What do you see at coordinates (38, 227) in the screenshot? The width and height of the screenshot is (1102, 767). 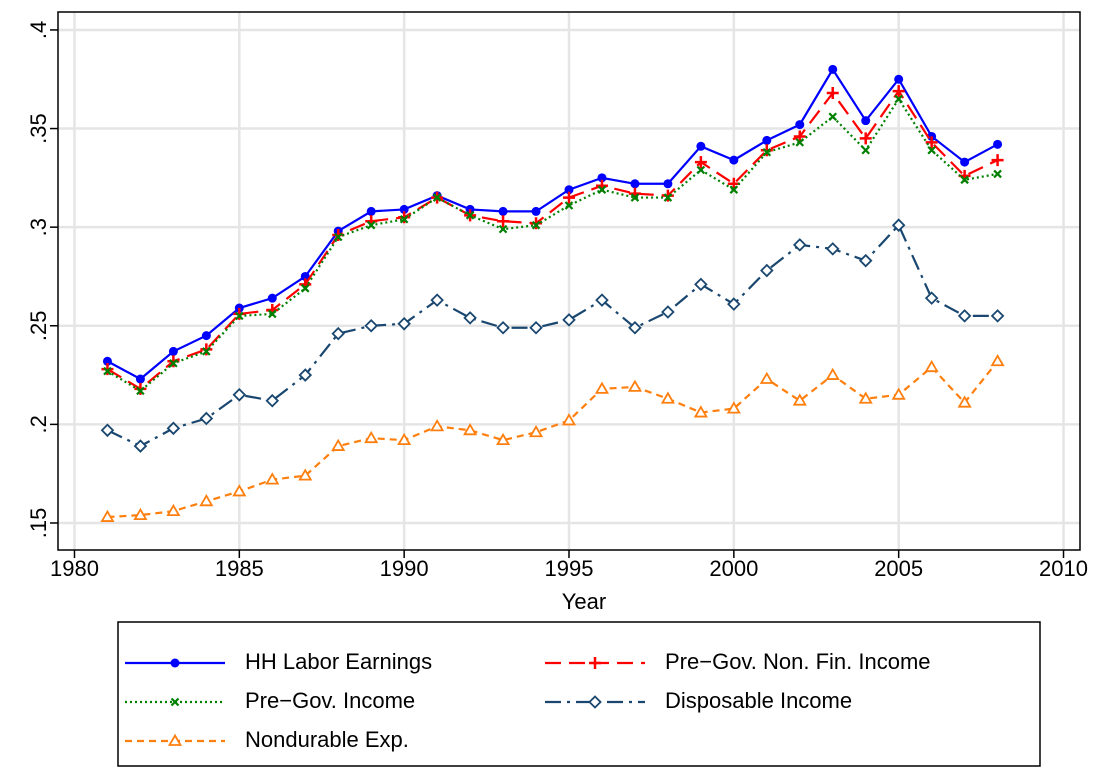 I see `y-tick-label: .3` at bounding box center [38, 227].